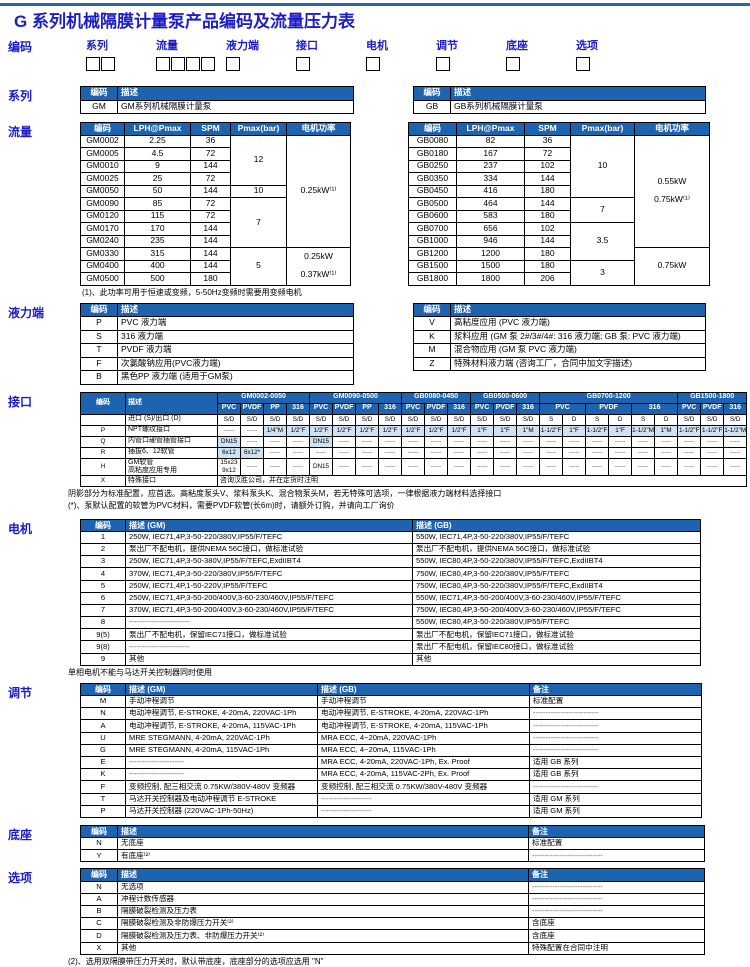 This screenshot has width=750, height=967. Describe the element at coordinates (275, 408) in the screenshot. I see `column-header: PP` at that location.